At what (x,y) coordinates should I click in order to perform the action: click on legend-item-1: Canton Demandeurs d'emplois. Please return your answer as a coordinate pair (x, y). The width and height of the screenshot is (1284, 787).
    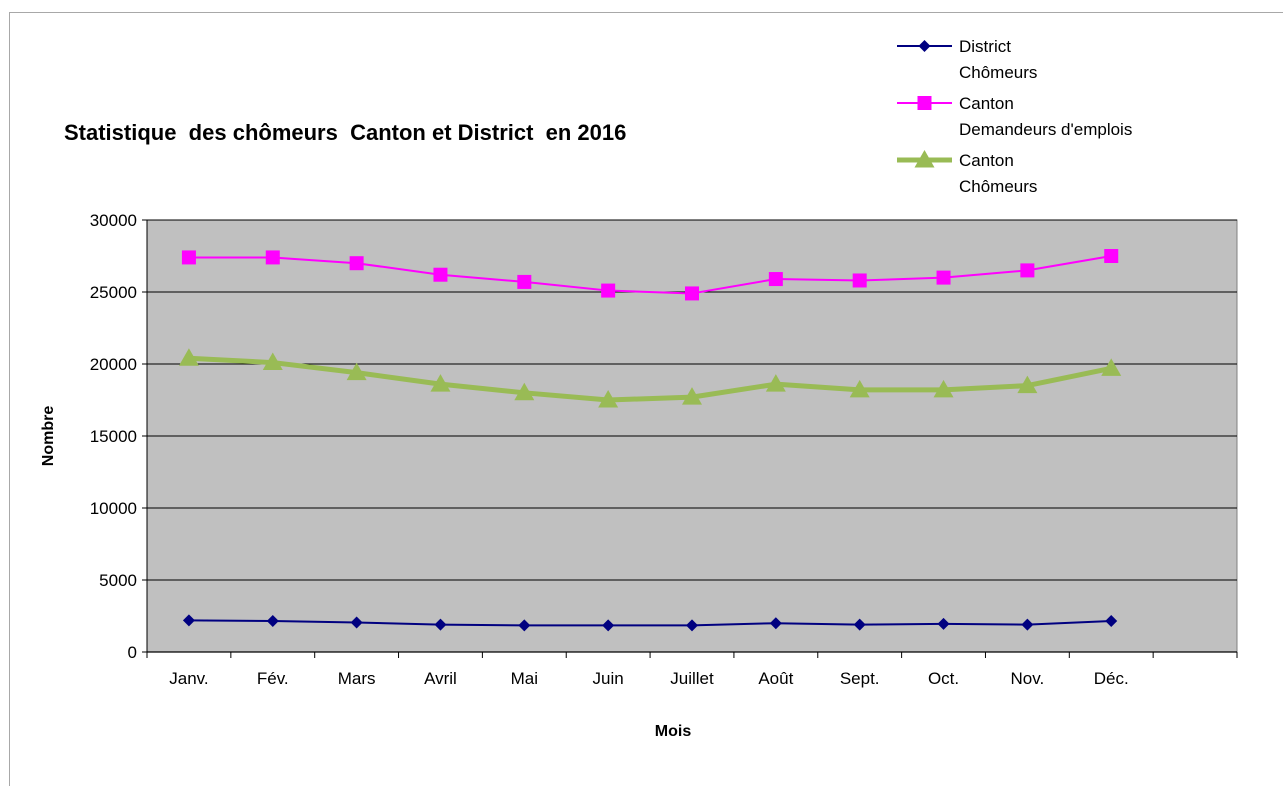
    Looking at the image, I should click on (1014, 116).